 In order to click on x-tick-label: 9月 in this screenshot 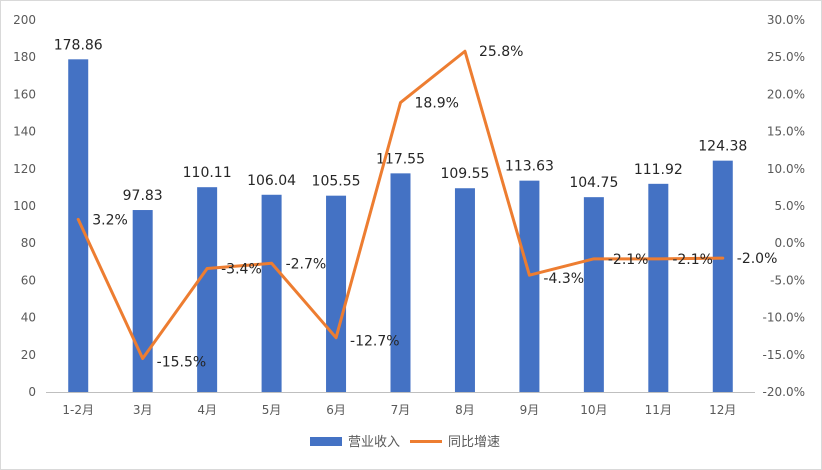, I will do `click(530, 410)`.